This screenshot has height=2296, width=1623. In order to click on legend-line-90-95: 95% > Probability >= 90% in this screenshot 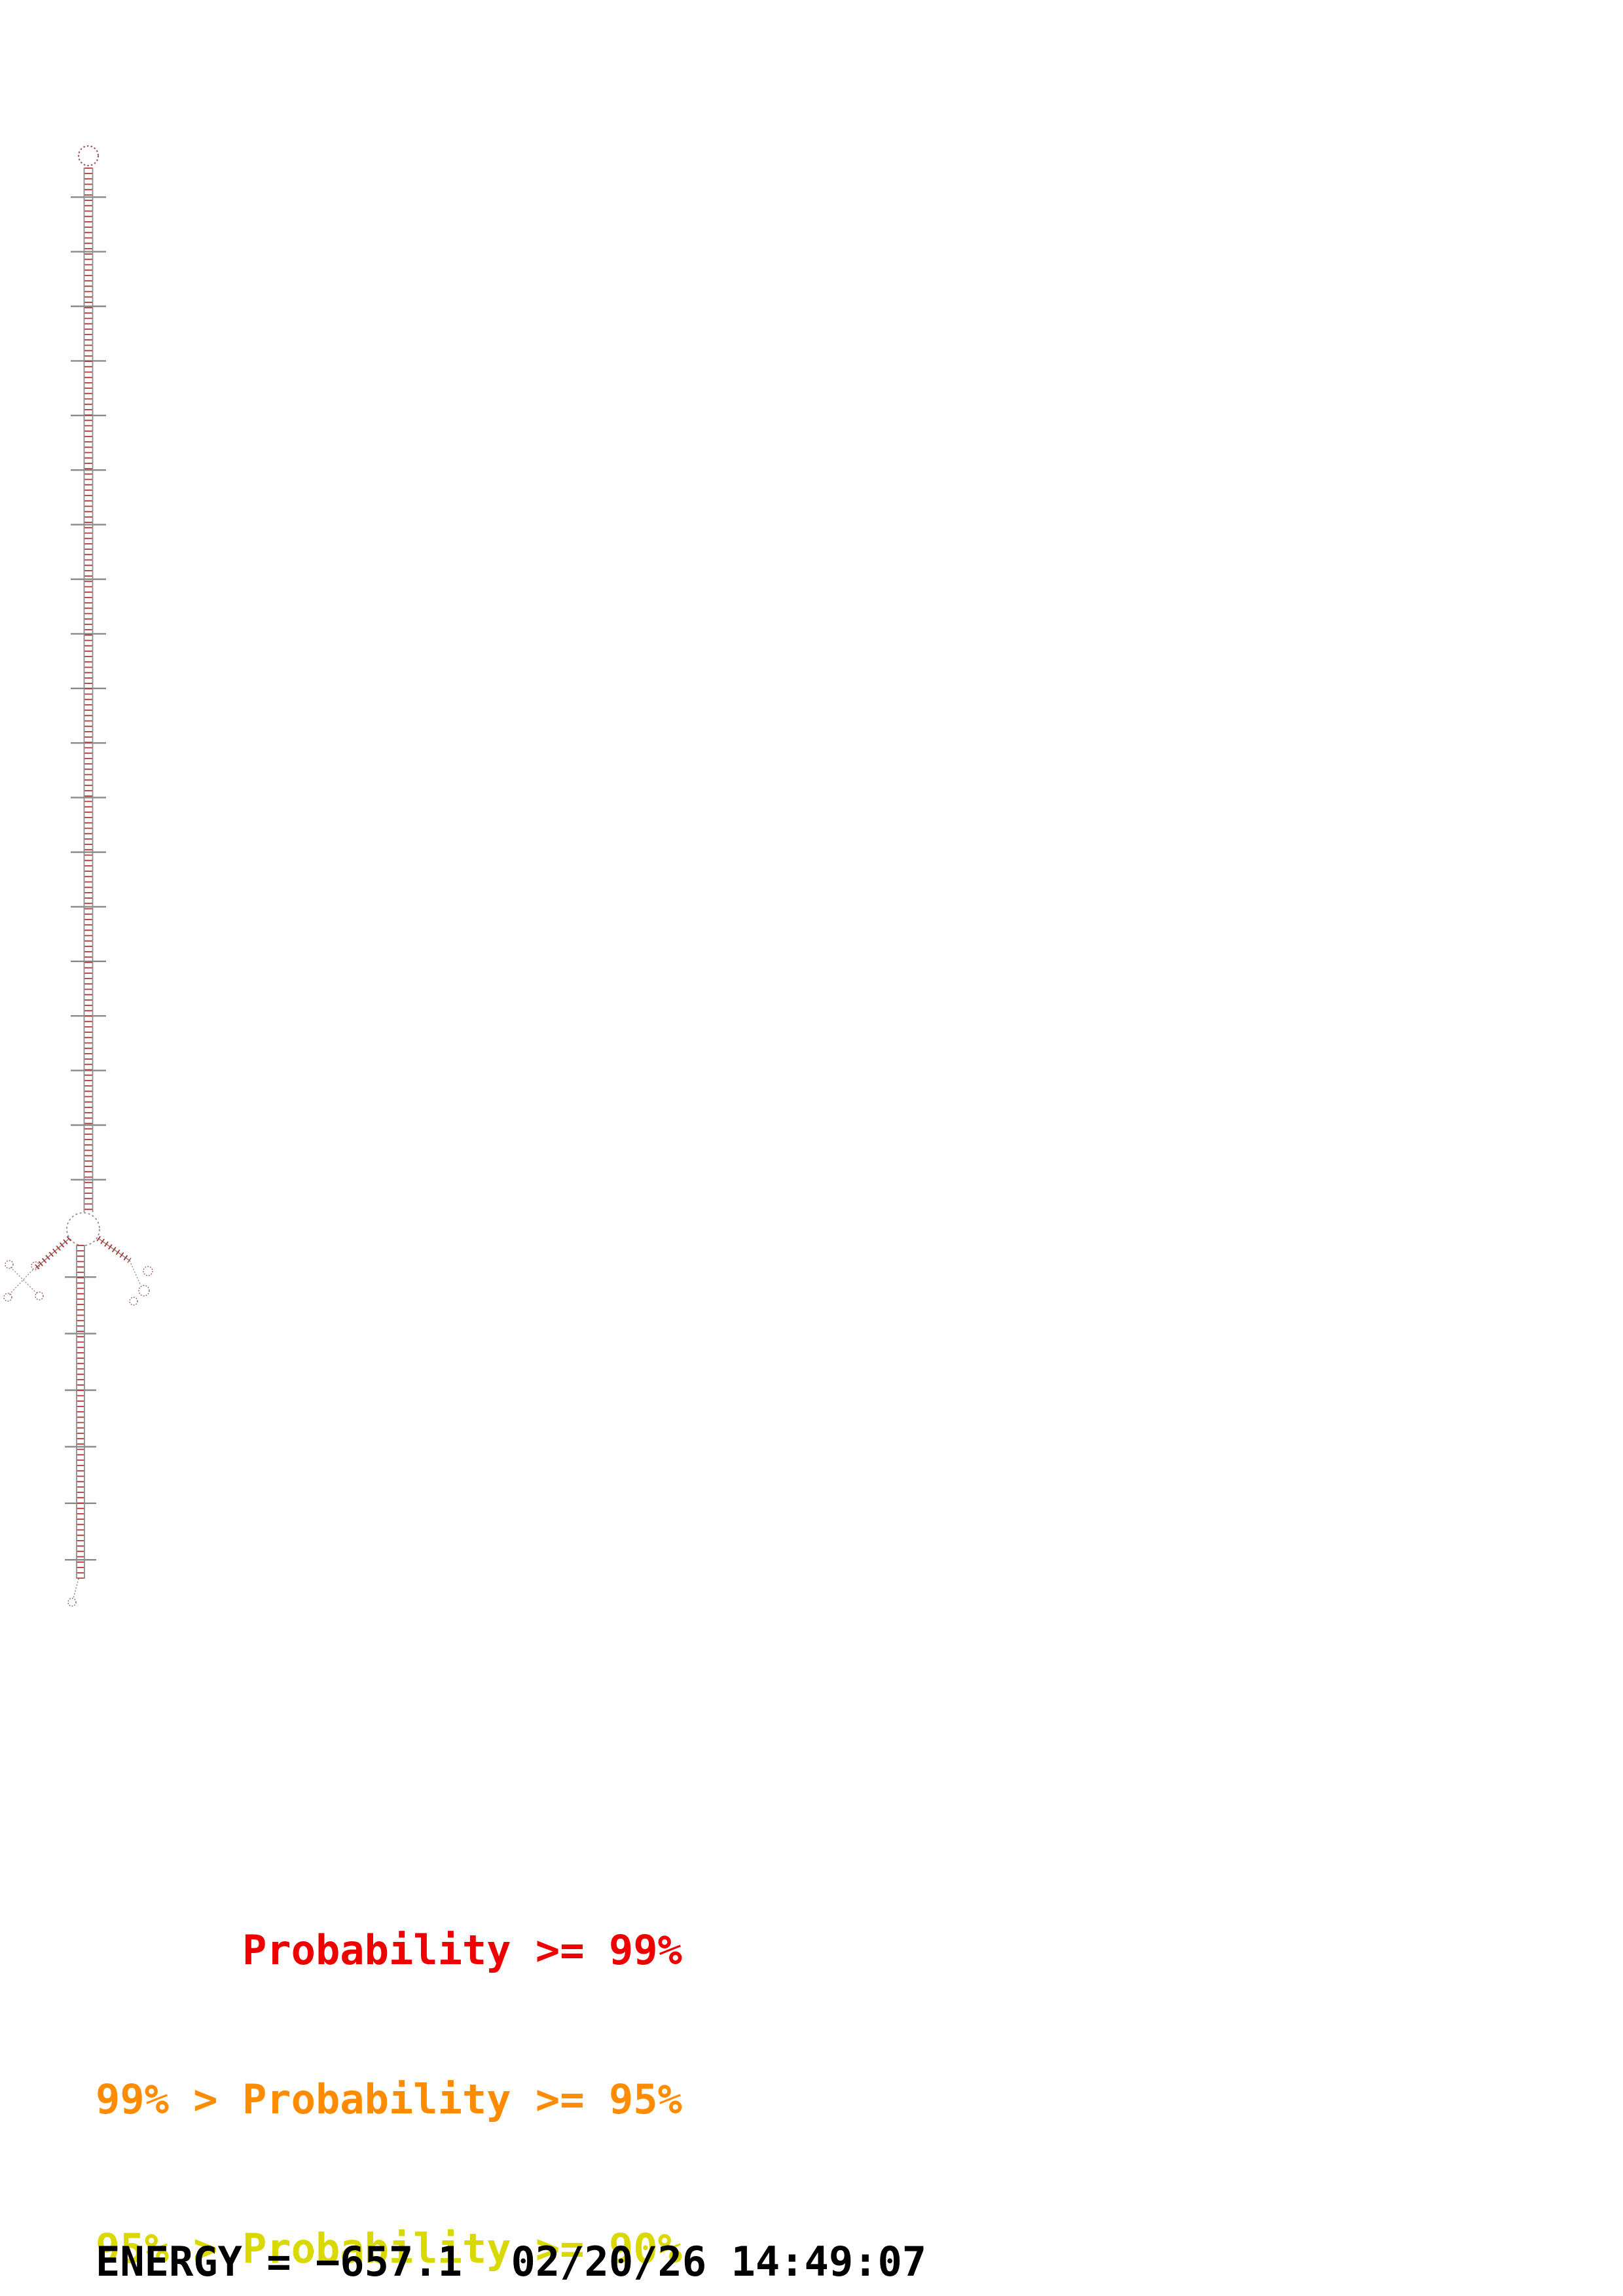, I will do `click(389, 2248)`.